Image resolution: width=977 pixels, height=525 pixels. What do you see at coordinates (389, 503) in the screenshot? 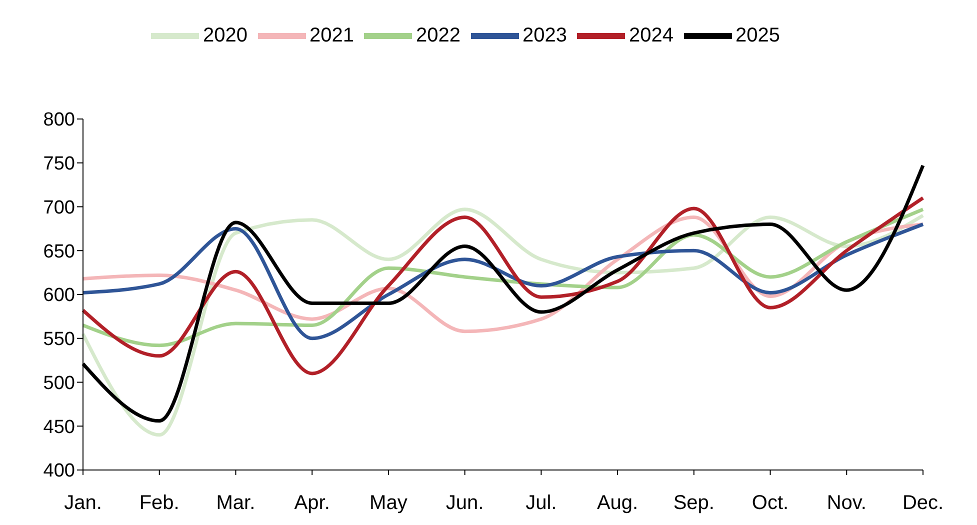
I see `x-tick-label: May` at bounding box center [389, 503].